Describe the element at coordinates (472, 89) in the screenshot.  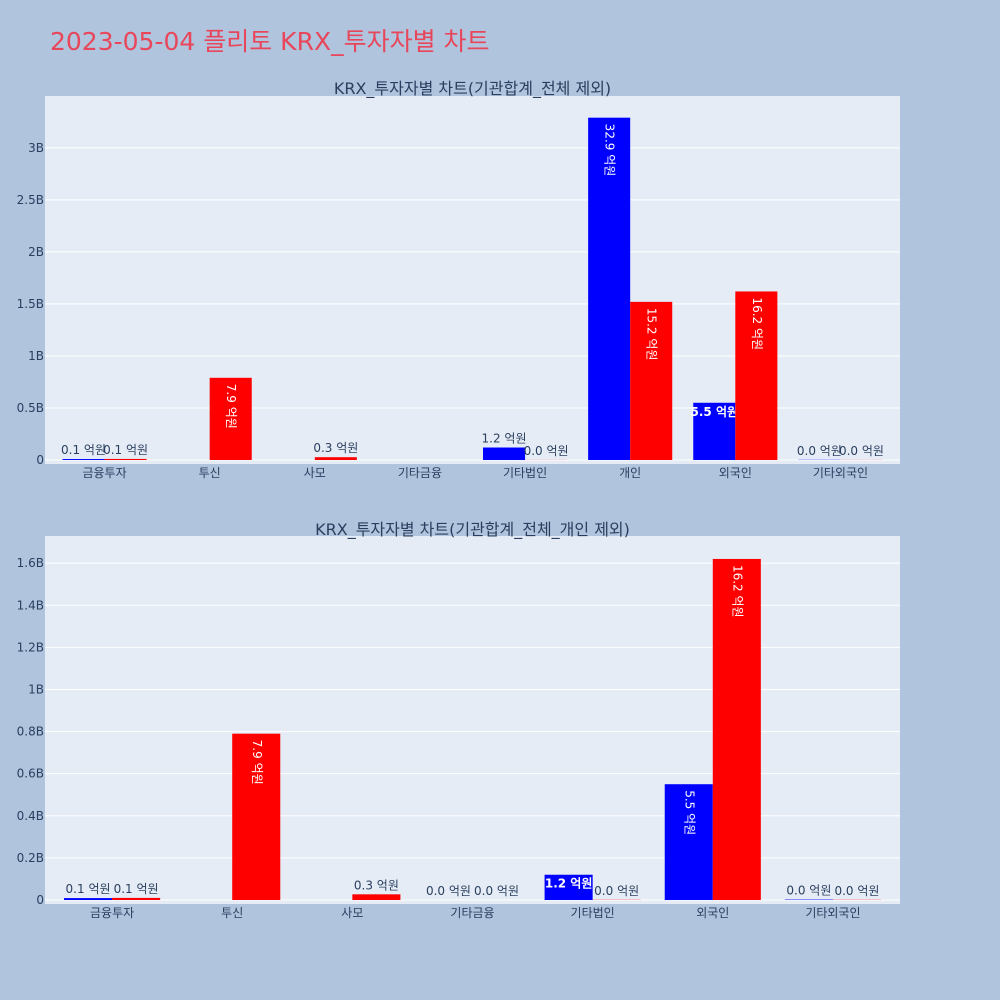
I see `subplot-title: KRX_투자자별 차트(기관합계_전체 제외)` at that location.